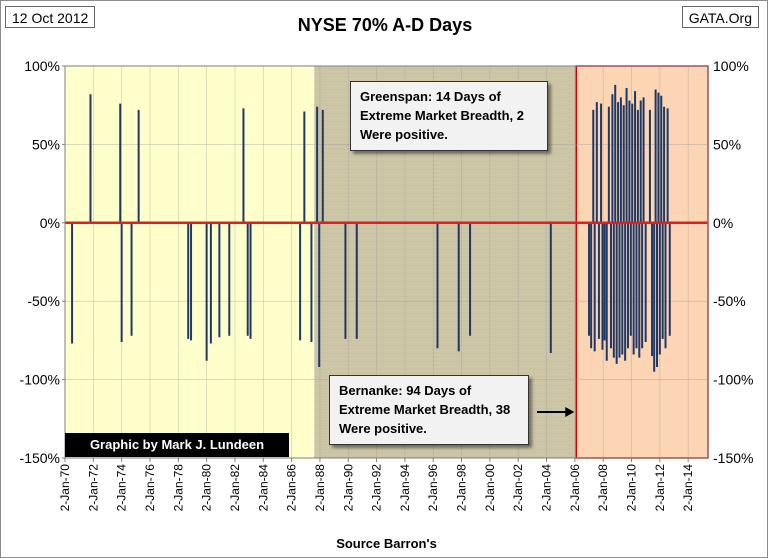 The width and height of the screenshot is (768, 558). What do you see at coordinates (731, 66) in the screenshot?
I see `y-tick-label-right: 100%` at bounding box center [731, 66].